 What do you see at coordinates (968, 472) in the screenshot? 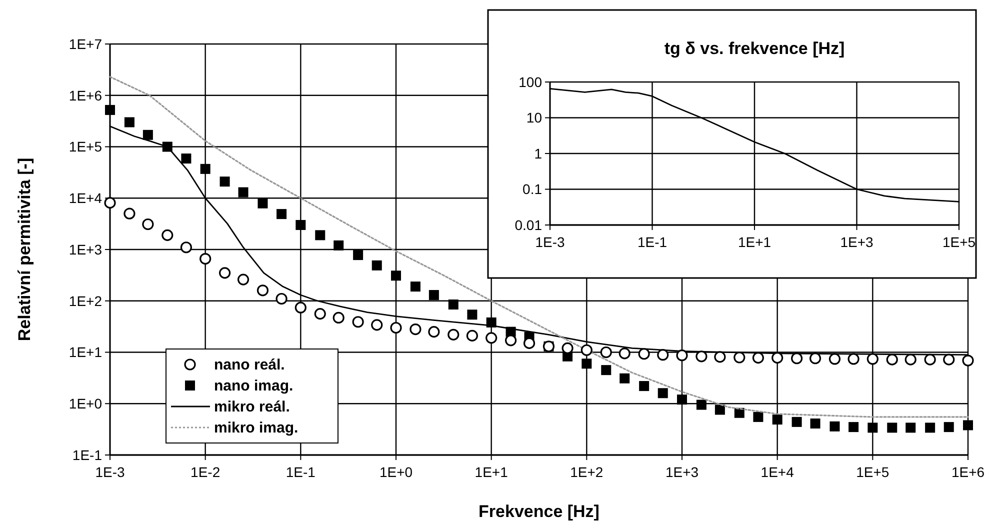
I see `x-tick-label: 1E+6` at bounding box center [968, 472].